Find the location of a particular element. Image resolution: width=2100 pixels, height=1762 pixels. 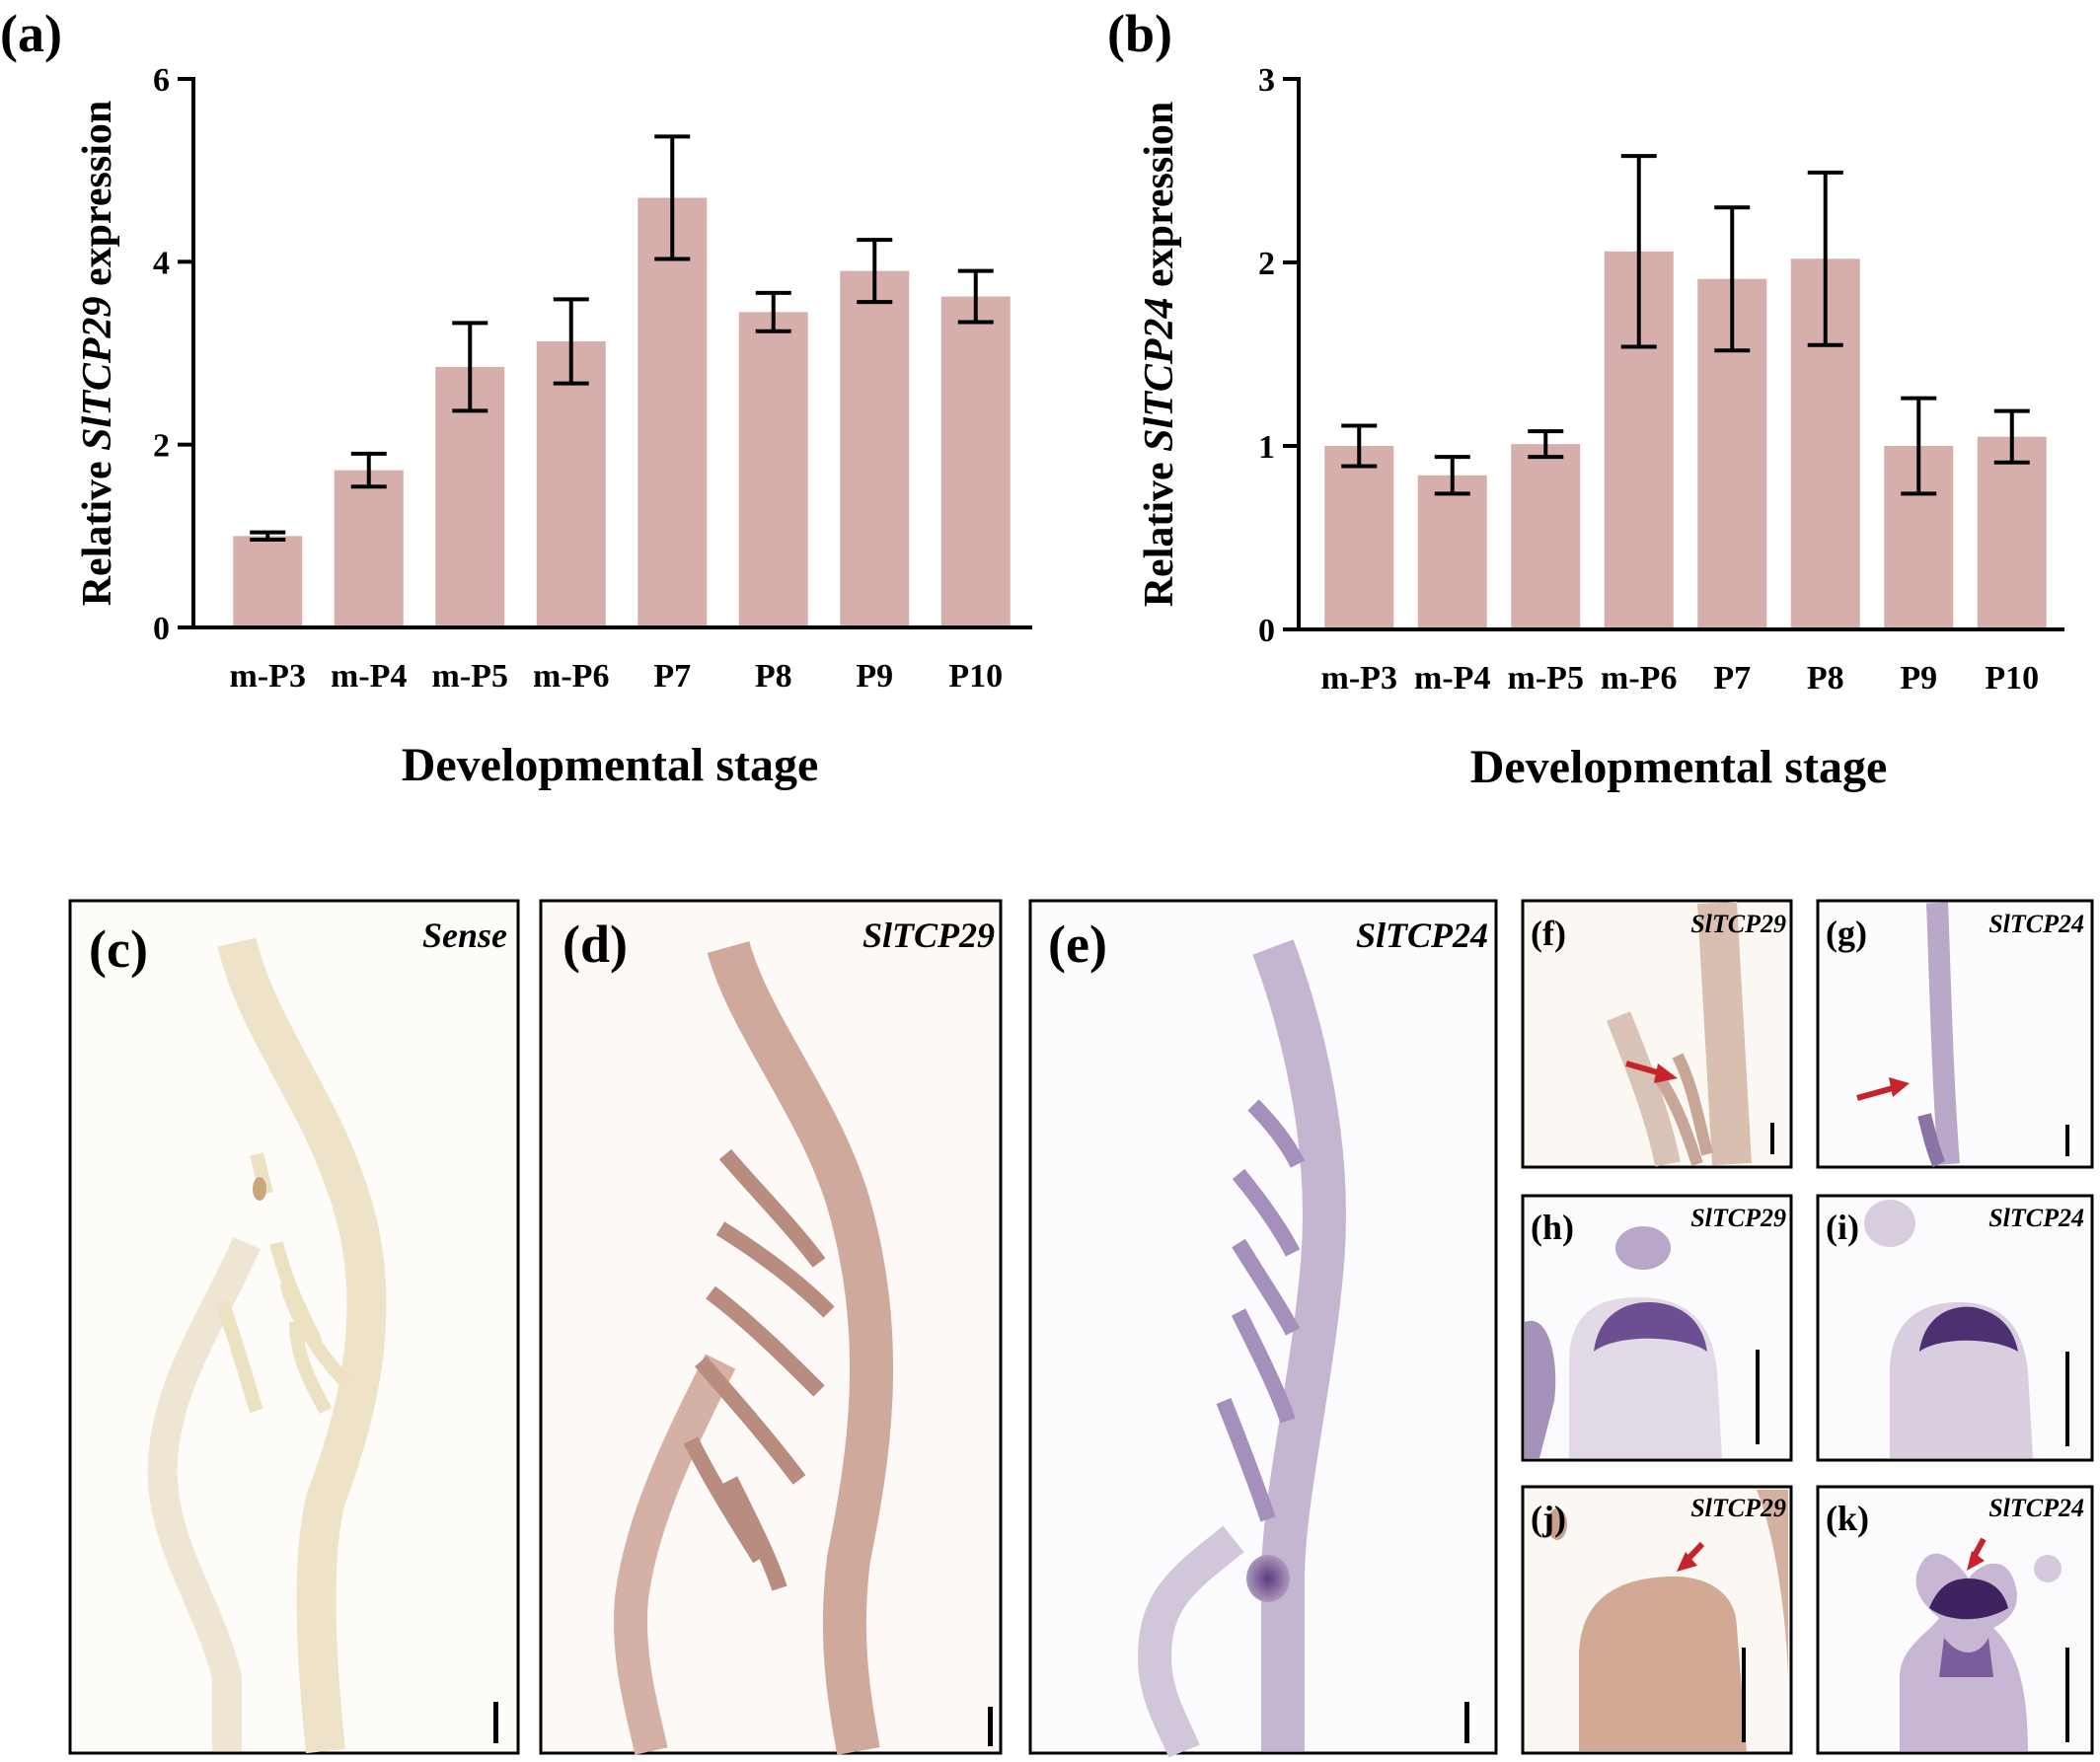

micrograph-k-stain is located at coordinates (1969, 1599).